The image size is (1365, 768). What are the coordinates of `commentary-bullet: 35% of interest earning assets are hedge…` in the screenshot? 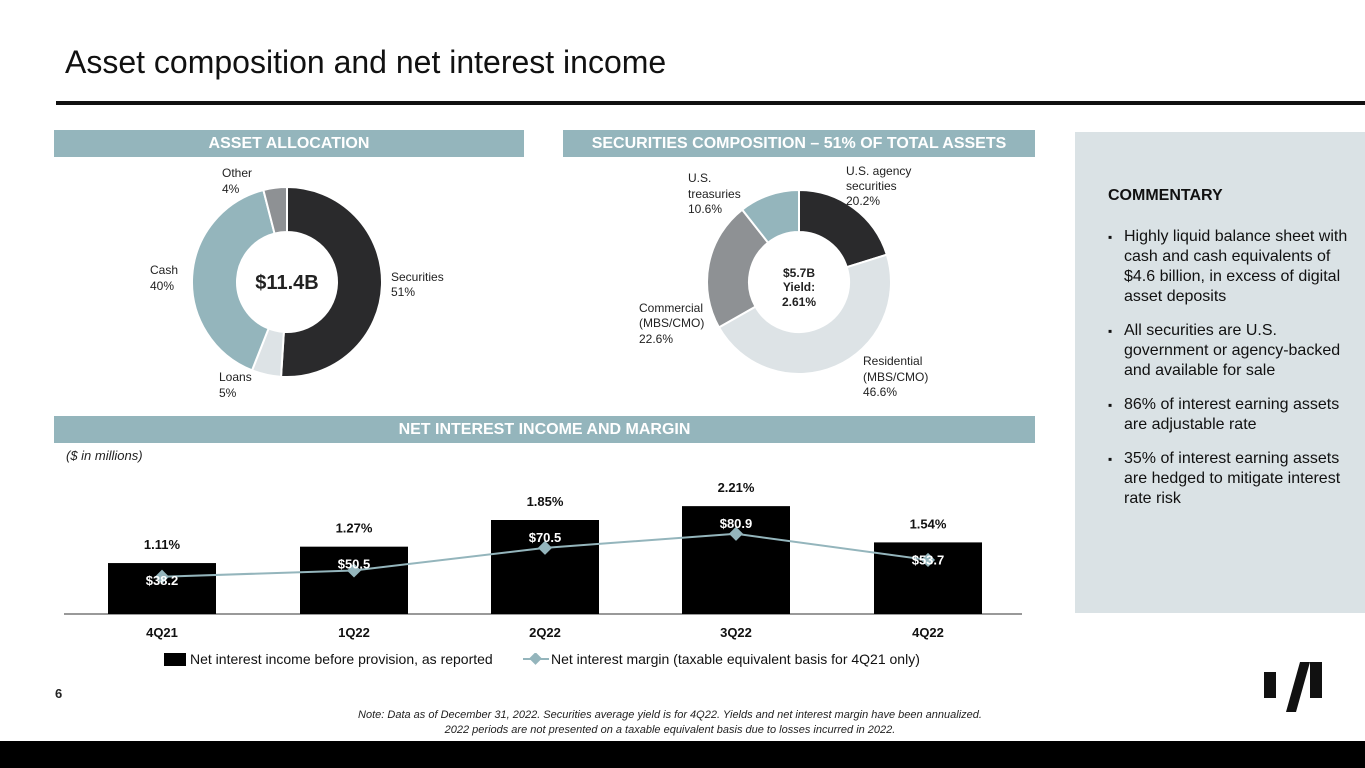 It's located at (1230, 479).